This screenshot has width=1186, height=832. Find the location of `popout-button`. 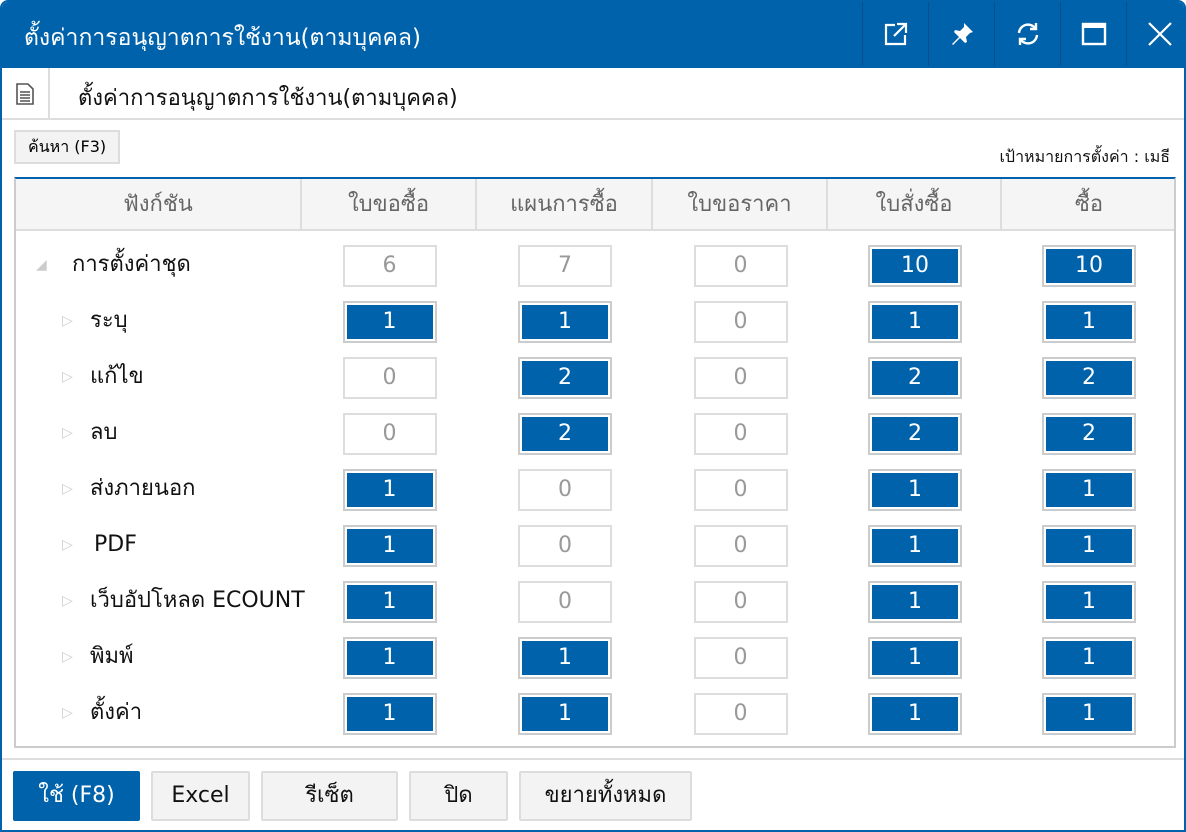

popout-button is located at coordinates (895, 34).